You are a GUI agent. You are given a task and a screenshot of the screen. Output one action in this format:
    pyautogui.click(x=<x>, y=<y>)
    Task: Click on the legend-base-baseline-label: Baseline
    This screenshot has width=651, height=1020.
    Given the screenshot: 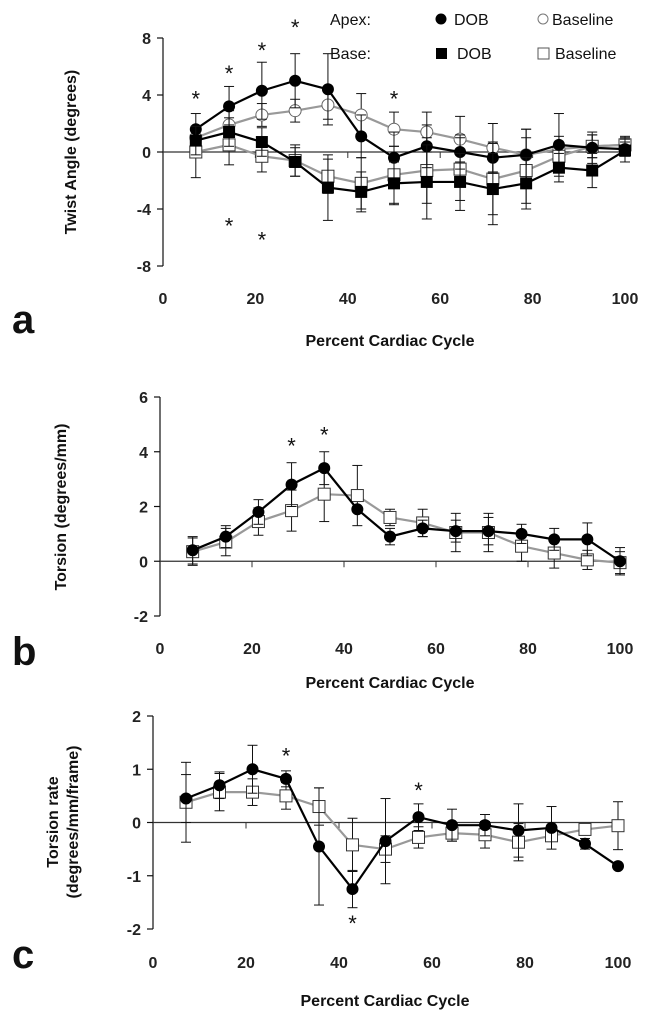 What is the action you would take?
    pyautogui.click(x=585, y=54)
    